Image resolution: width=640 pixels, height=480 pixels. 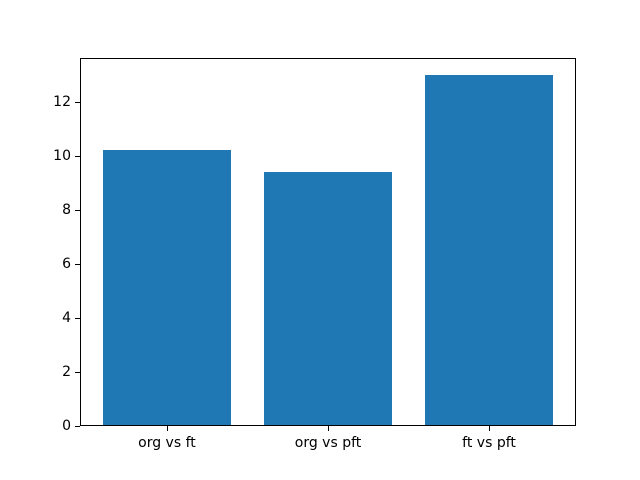 I want to click on x-tick-label-org-vs-pft: org vs pft, so click(x=328, y=443).